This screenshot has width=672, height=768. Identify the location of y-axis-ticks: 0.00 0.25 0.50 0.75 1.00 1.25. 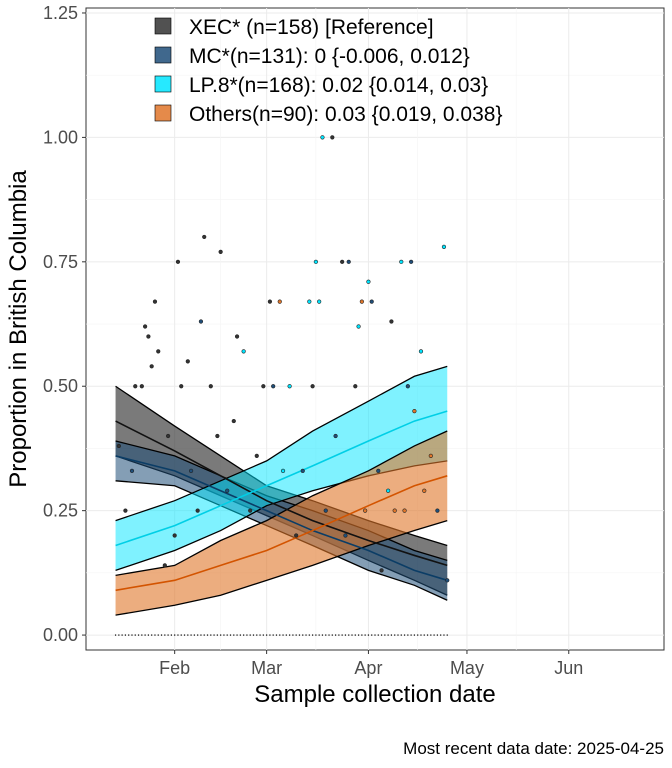
(64, 324).